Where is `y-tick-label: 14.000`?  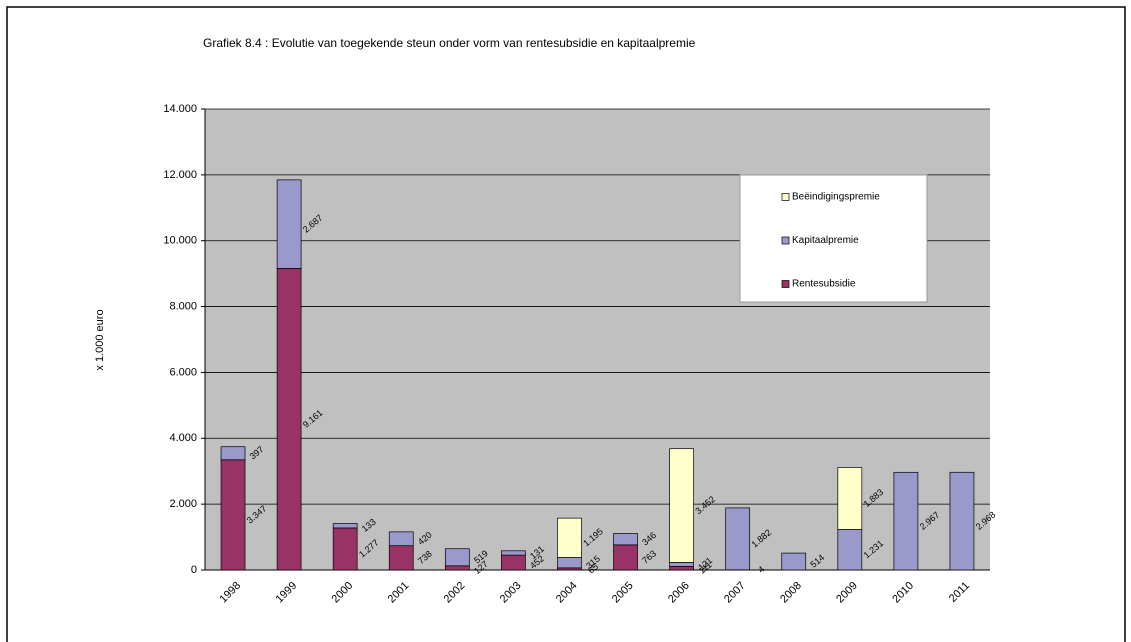 y-tick-label: 14.000 is located at coordinates (180, 109).